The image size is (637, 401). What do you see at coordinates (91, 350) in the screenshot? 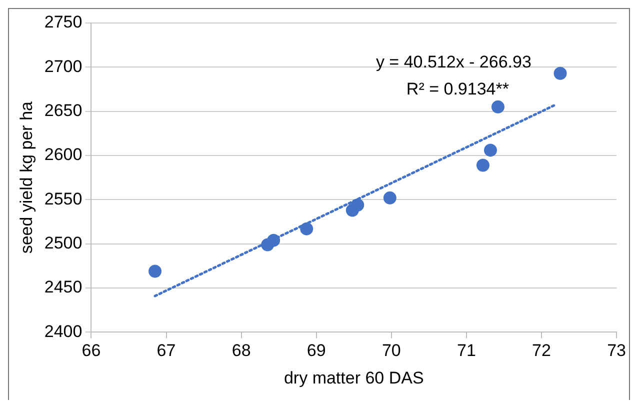
I see `x-tick-label: 66` at bounding box center [91, 350].